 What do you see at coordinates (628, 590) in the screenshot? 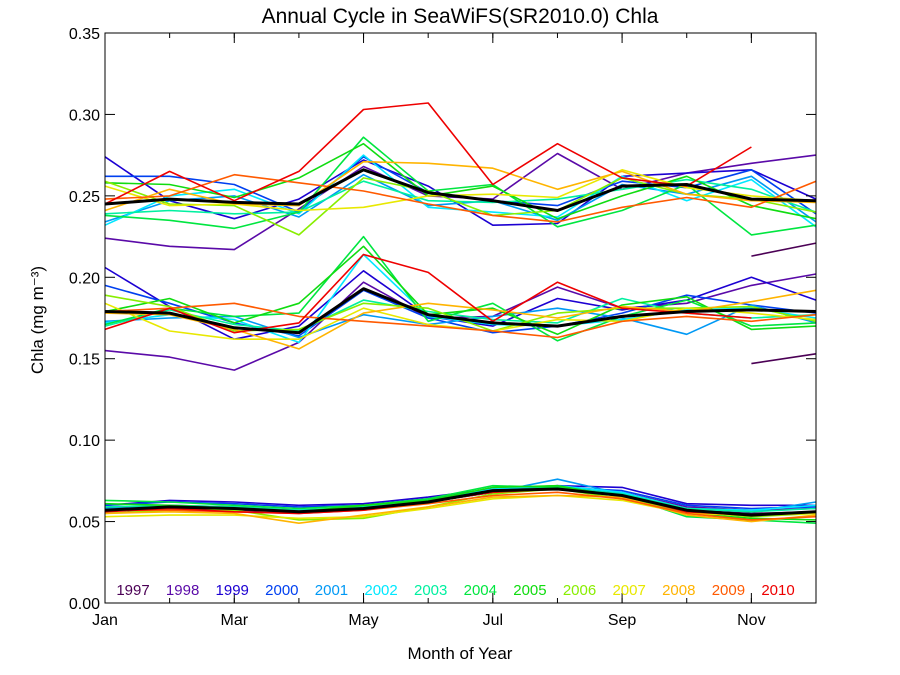
I see `legend-entry-2007: 2007` at bounding box center [628, 590].